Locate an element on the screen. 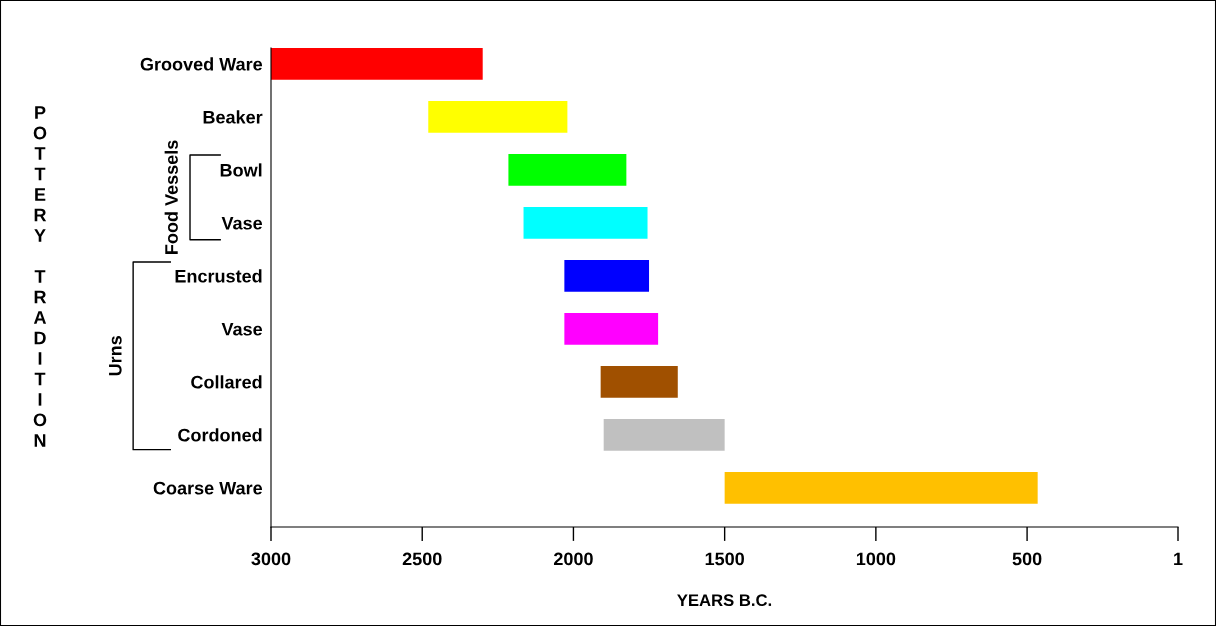  text: Urns is located at coordinates (115, 356).